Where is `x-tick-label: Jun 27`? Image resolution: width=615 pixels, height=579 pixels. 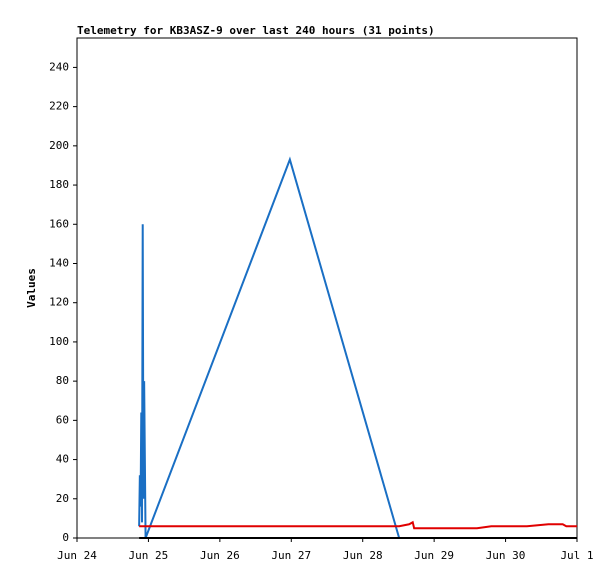 x-tick-label: Jun 27 is located at coordinates (291, 555).